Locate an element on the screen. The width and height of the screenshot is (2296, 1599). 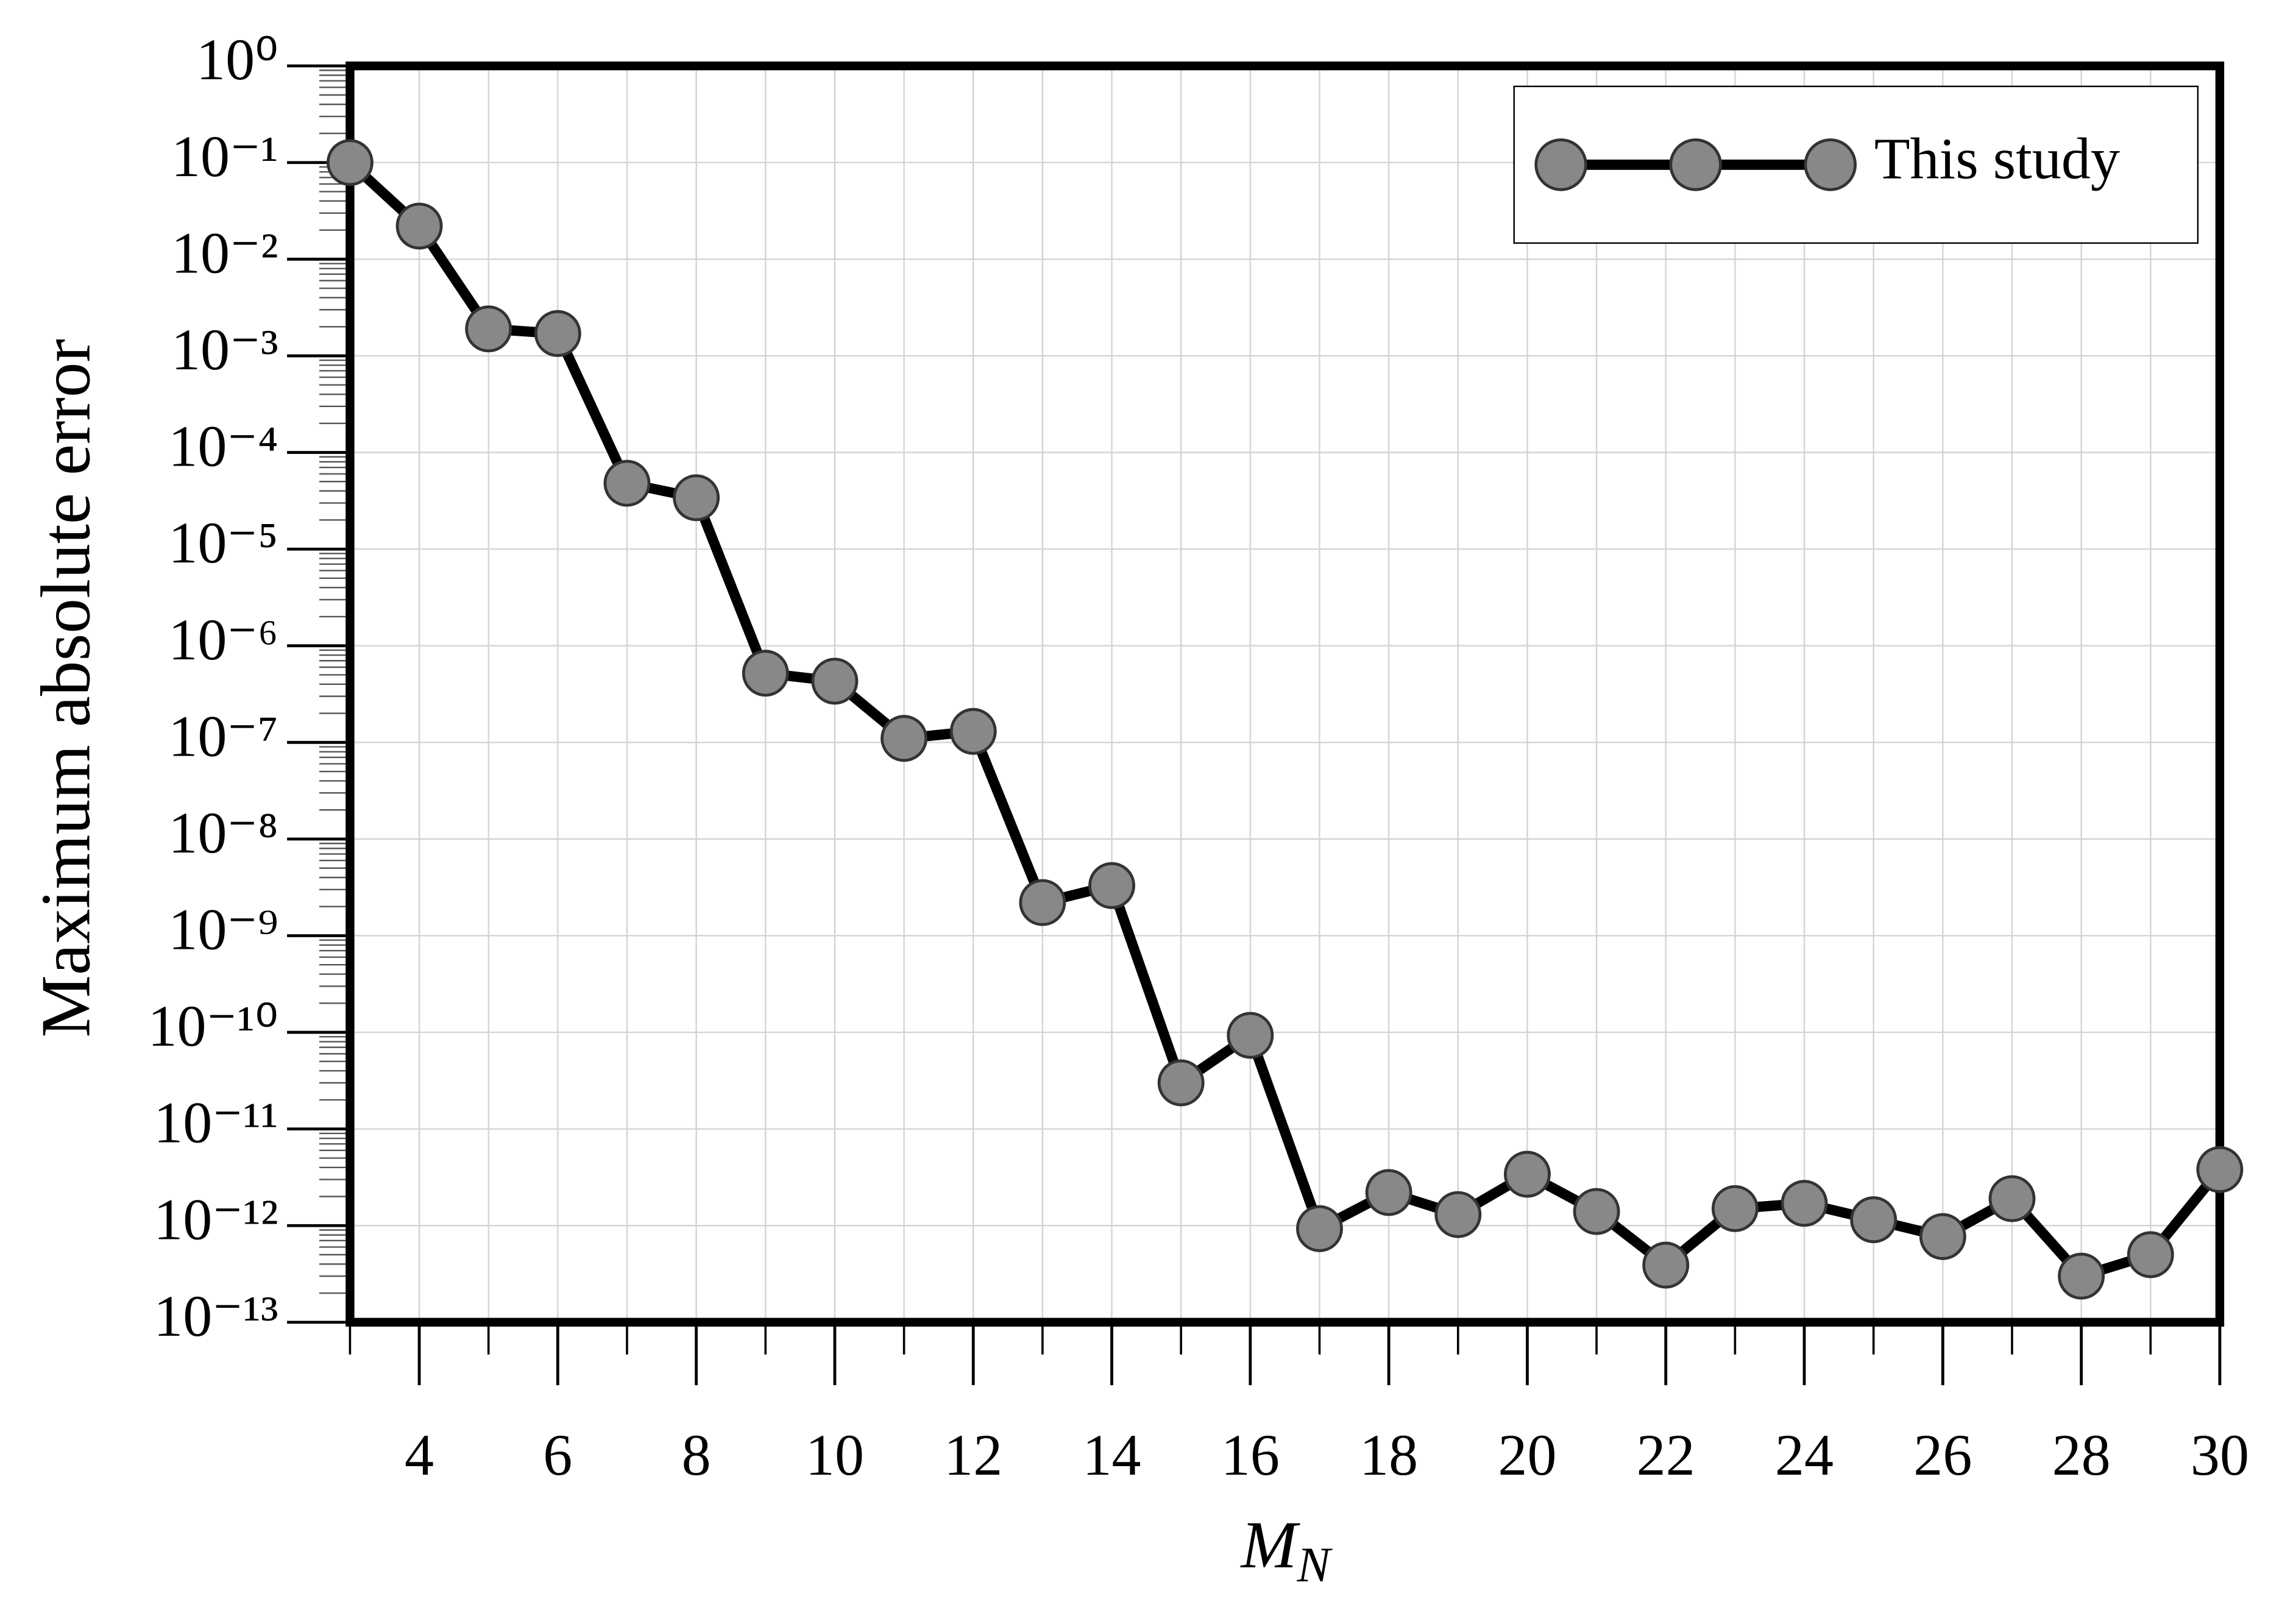
legend-label: This study is located at coordinates (1997, 158).